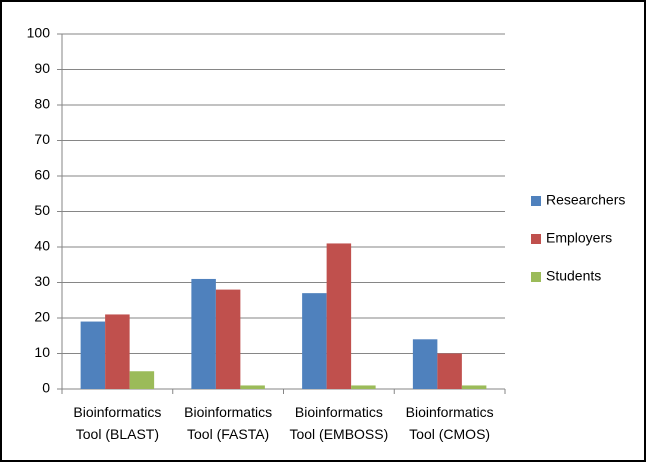 This screenshot has width=647, height=463. What do you see at coordinates (585, 200) in the screenshot?
I see `legend-label: Researchers` at bounding box center [585, 200].